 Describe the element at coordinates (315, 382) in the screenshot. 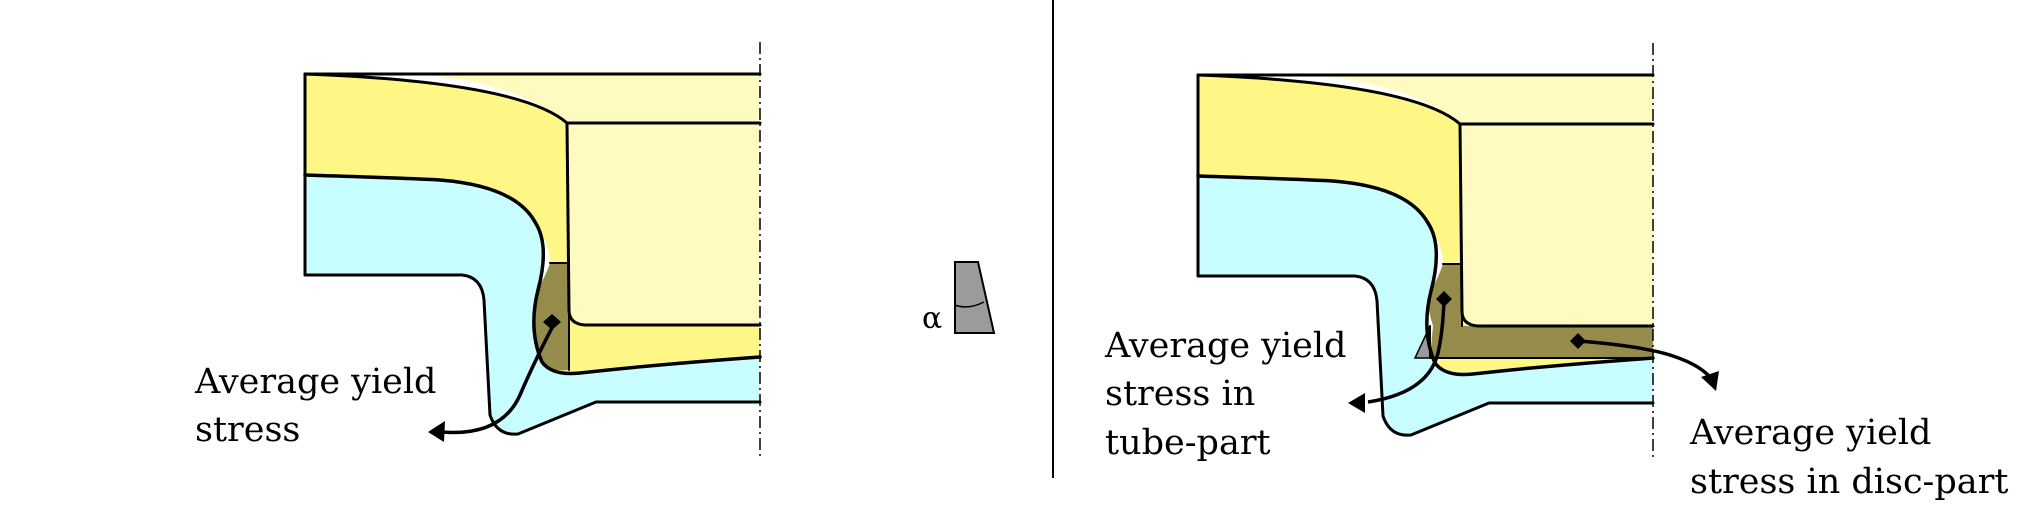

I see `left-label-line-1: Average yield` at that location.